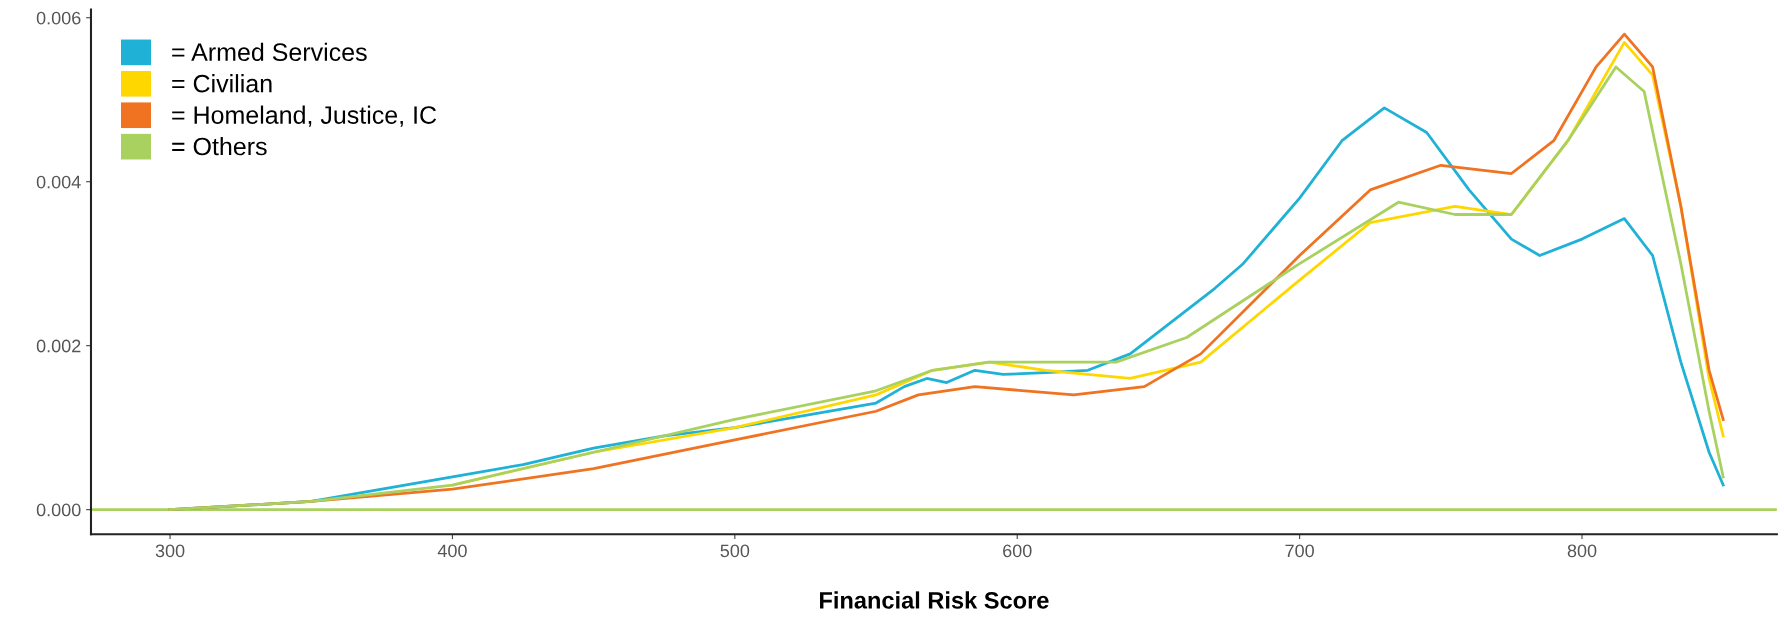  I want to click on y-tick-label: 0.004, so click(58, 182).